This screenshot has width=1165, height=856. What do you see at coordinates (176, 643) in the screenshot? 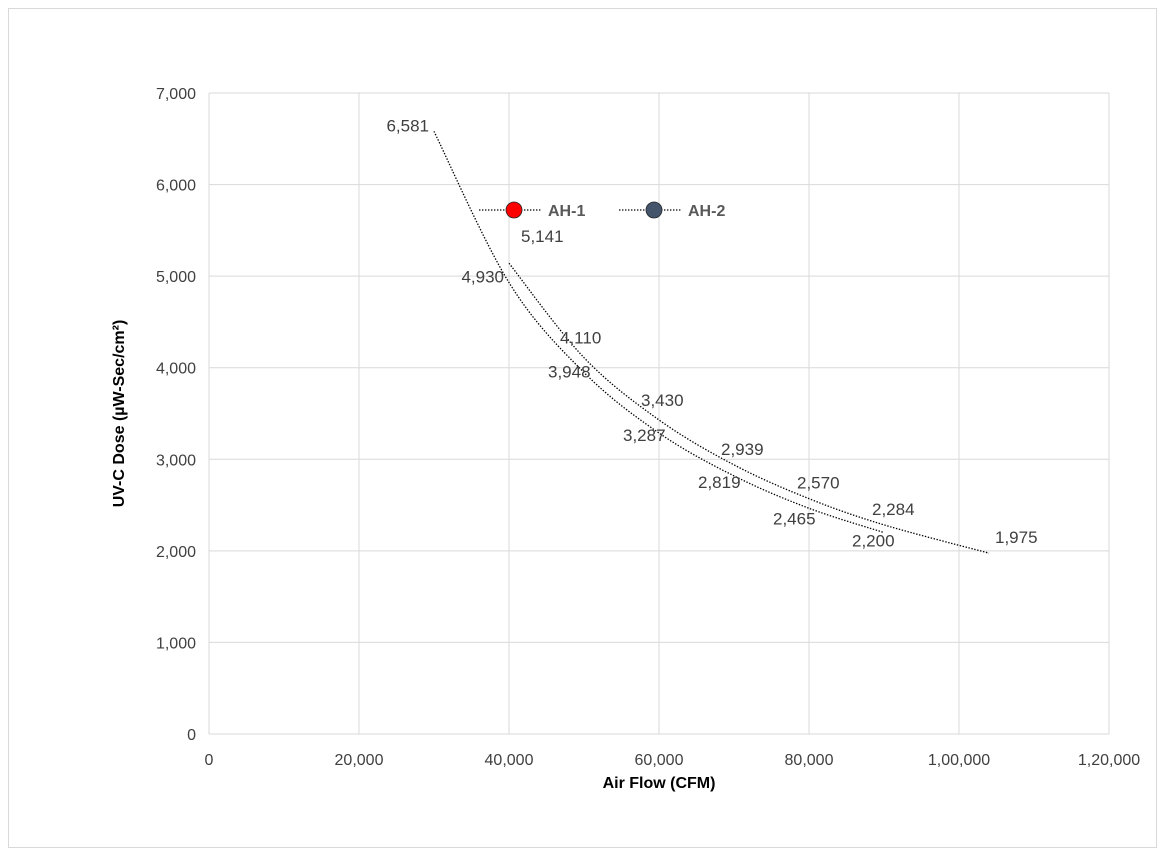
I see `y-tick-label: 1,000` at bounding box center [176, 643].